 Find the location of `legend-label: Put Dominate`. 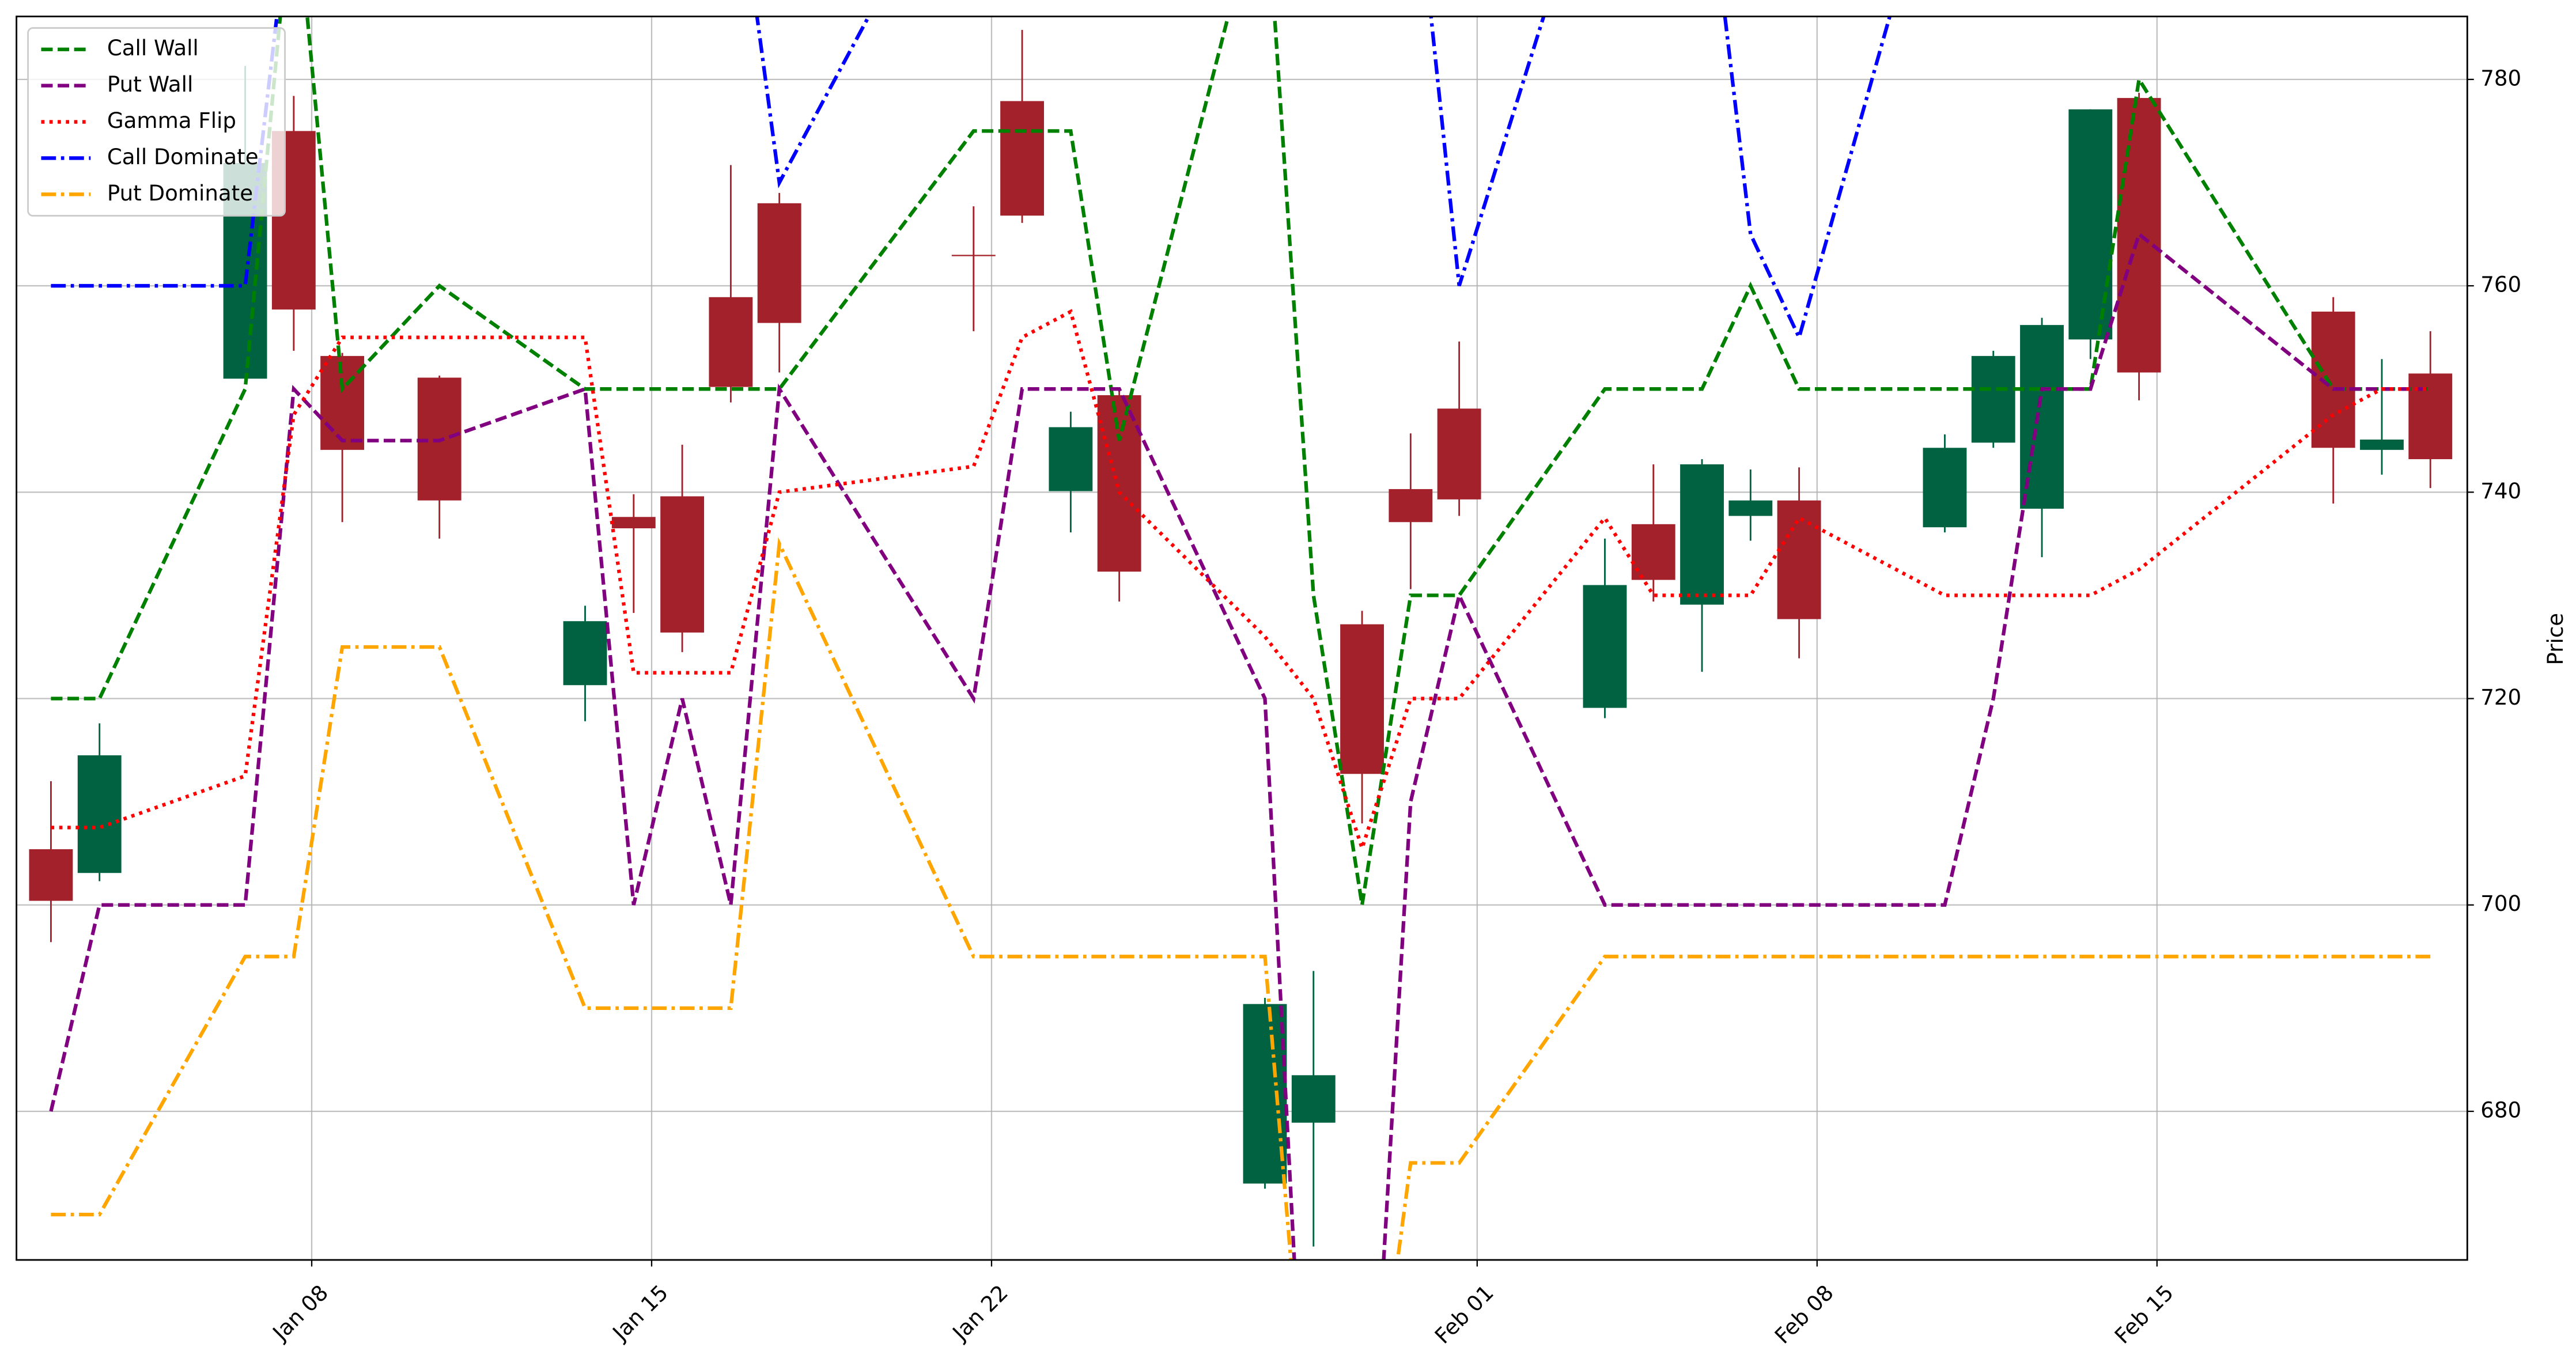

legend-label: Put Dominate is located at coordinates (180, 193).